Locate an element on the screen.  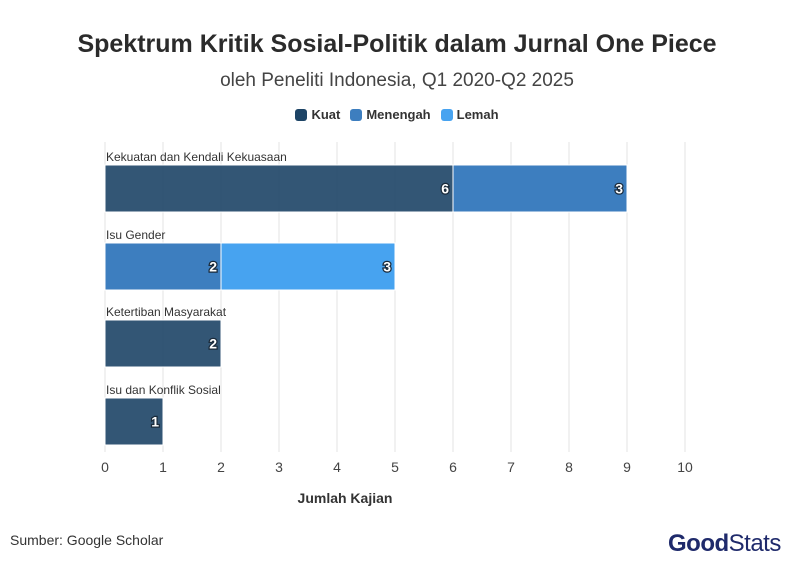
category-label: Ketertiban Masyarakat is located at coordinates (166, 312).